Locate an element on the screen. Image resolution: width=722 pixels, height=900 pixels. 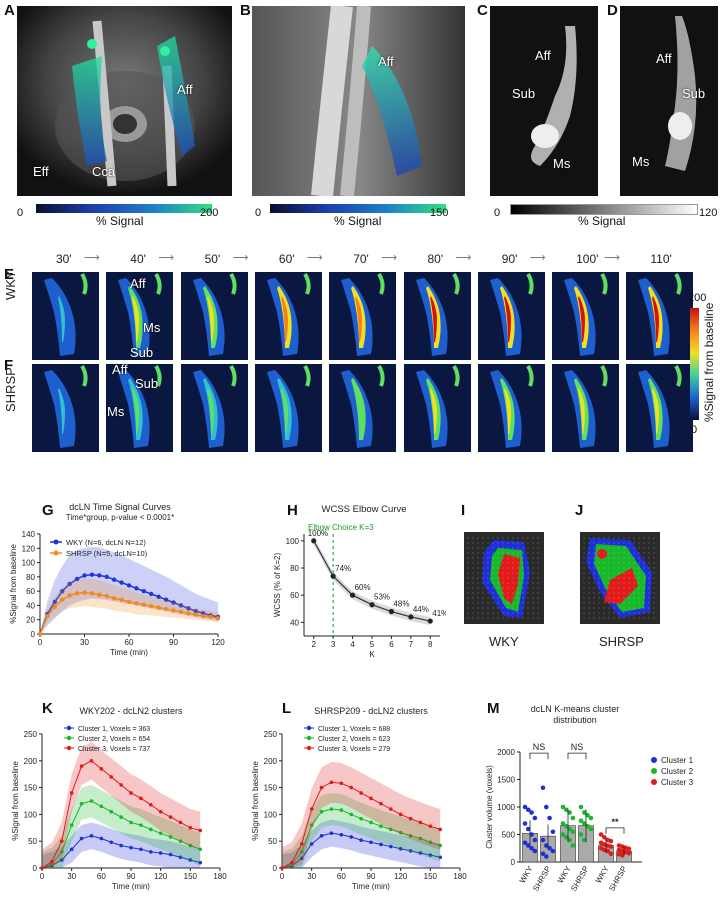
x-tick-label: 3 is located at coordinates (333, 644).